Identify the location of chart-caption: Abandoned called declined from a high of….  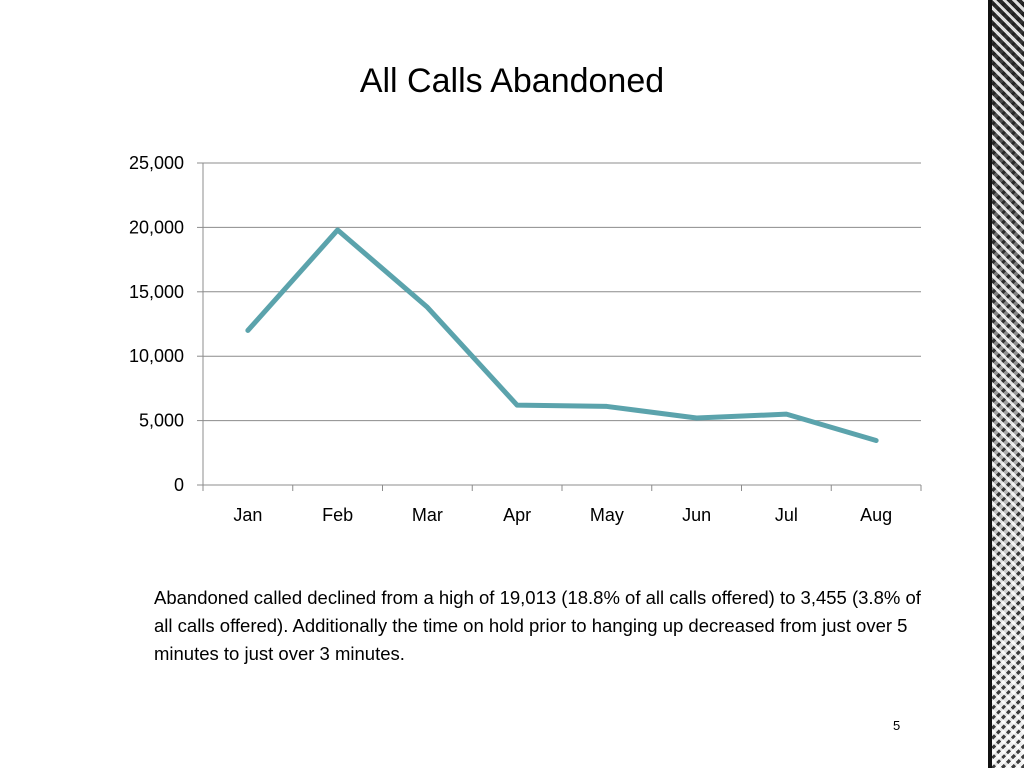
(537, 625).